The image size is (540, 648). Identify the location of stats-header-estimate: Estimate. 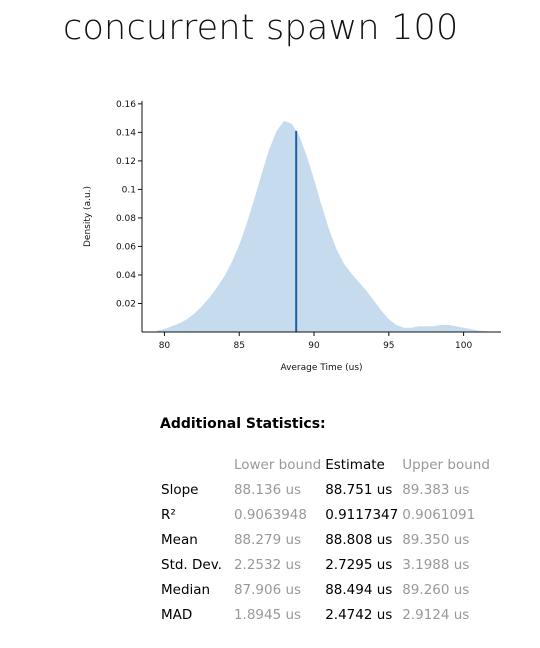
(355, 465).